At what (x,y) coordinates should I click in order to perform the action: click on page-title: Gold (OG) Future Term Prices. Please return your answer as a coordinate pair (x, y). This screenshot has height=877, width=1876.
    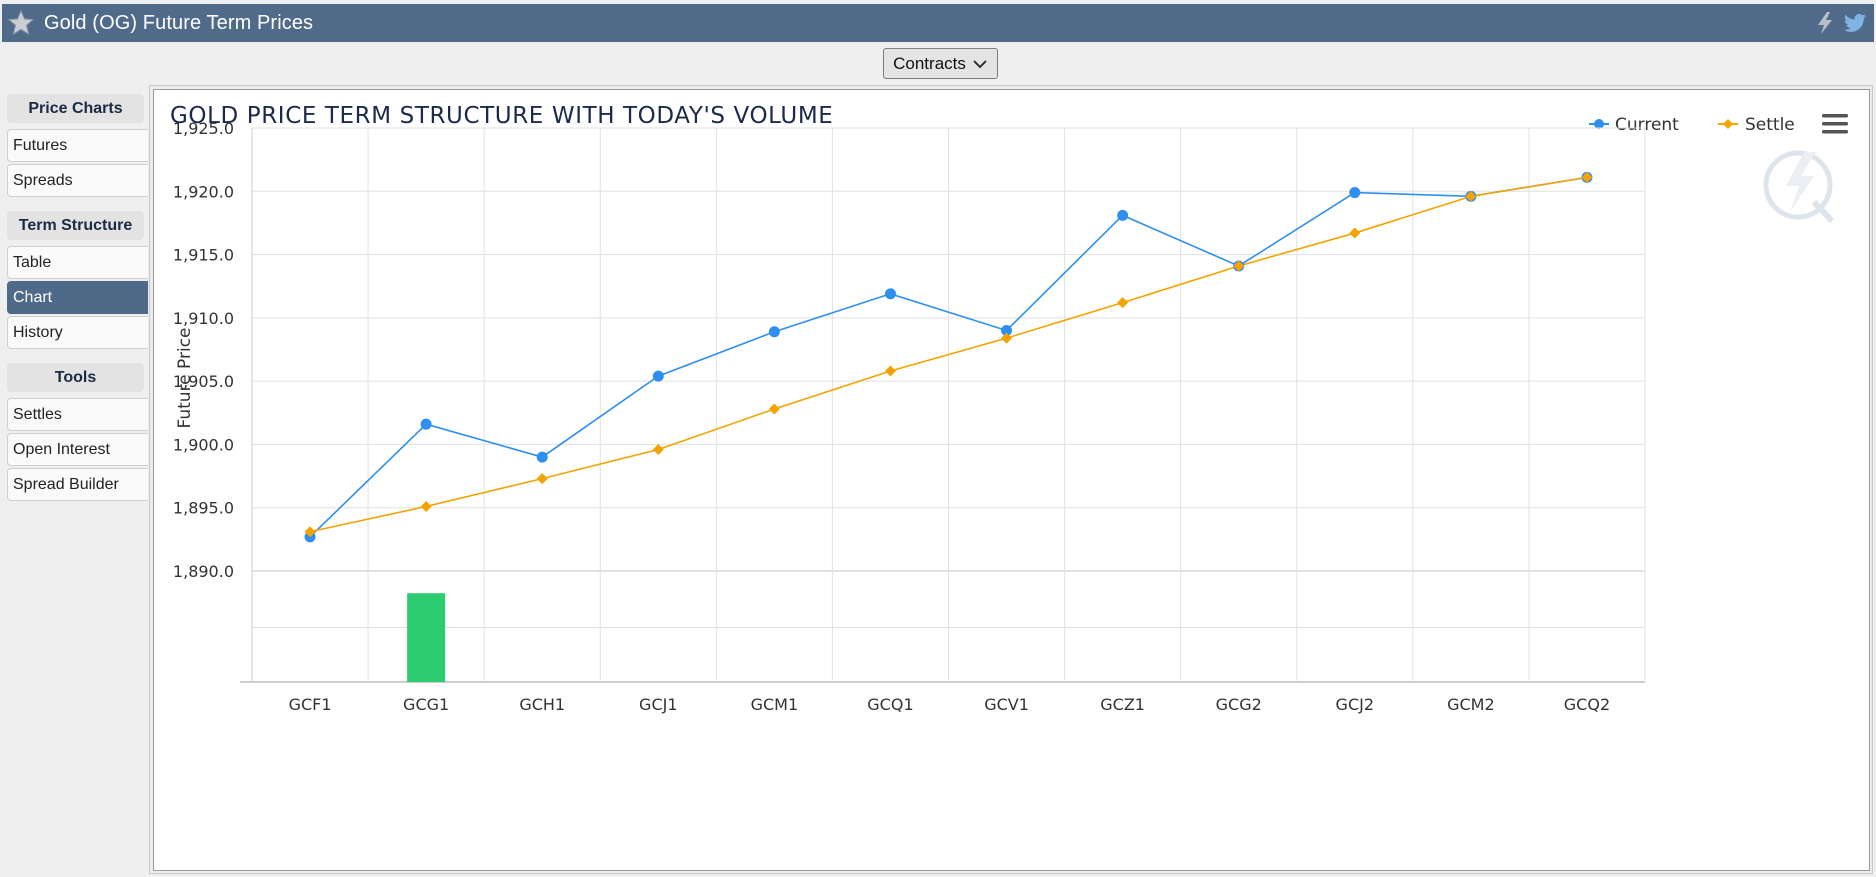
    Looking at the image, I should click on (179, 22).